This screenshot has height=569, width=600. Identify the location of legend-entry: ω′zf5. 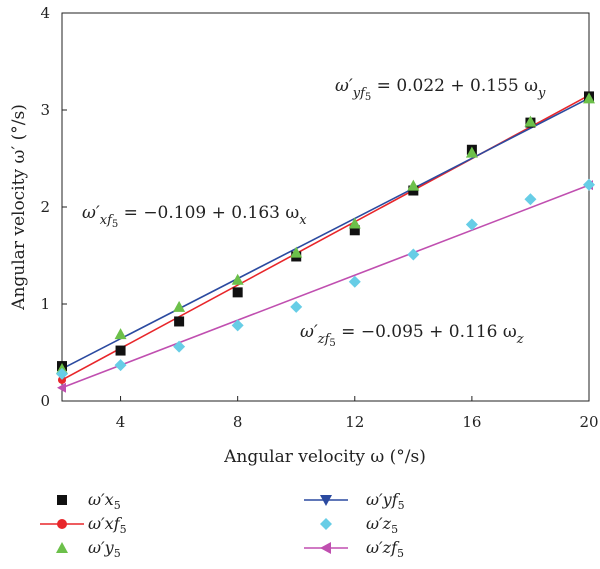
(354, 549).